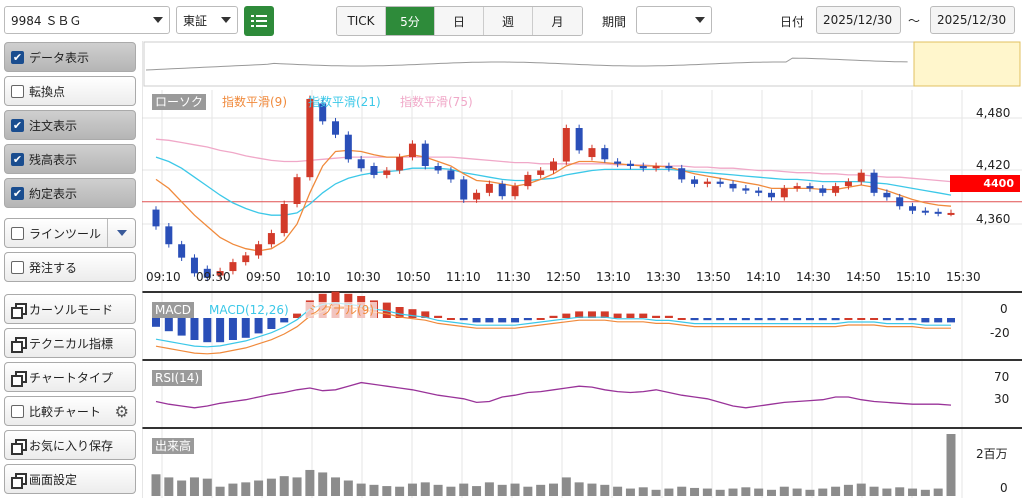  What do you see at coordinates (992, 454) in the screenshot?
I see `volume-tick: 2百万` at bounding box center [992, 454].